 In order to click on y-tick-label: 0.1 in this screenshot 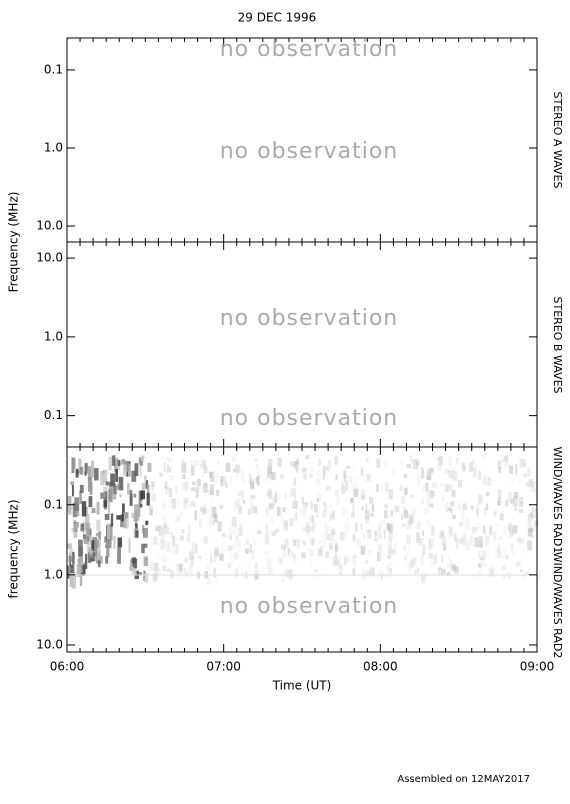, I will do `click(53, 504)`.